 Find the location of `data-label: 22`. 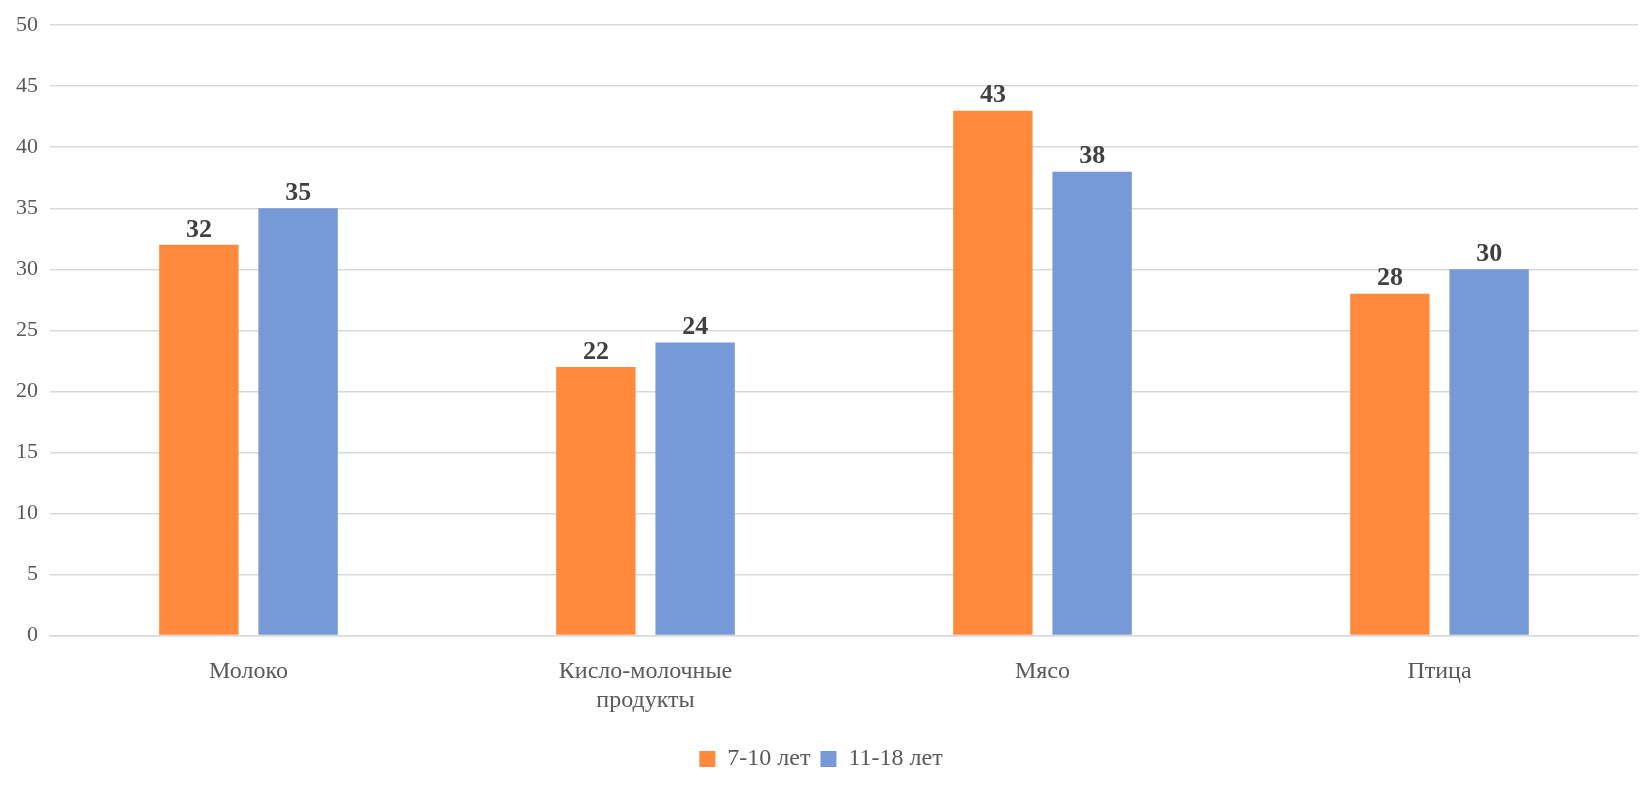

data-label: 22 is located at coordinates (595, 350).